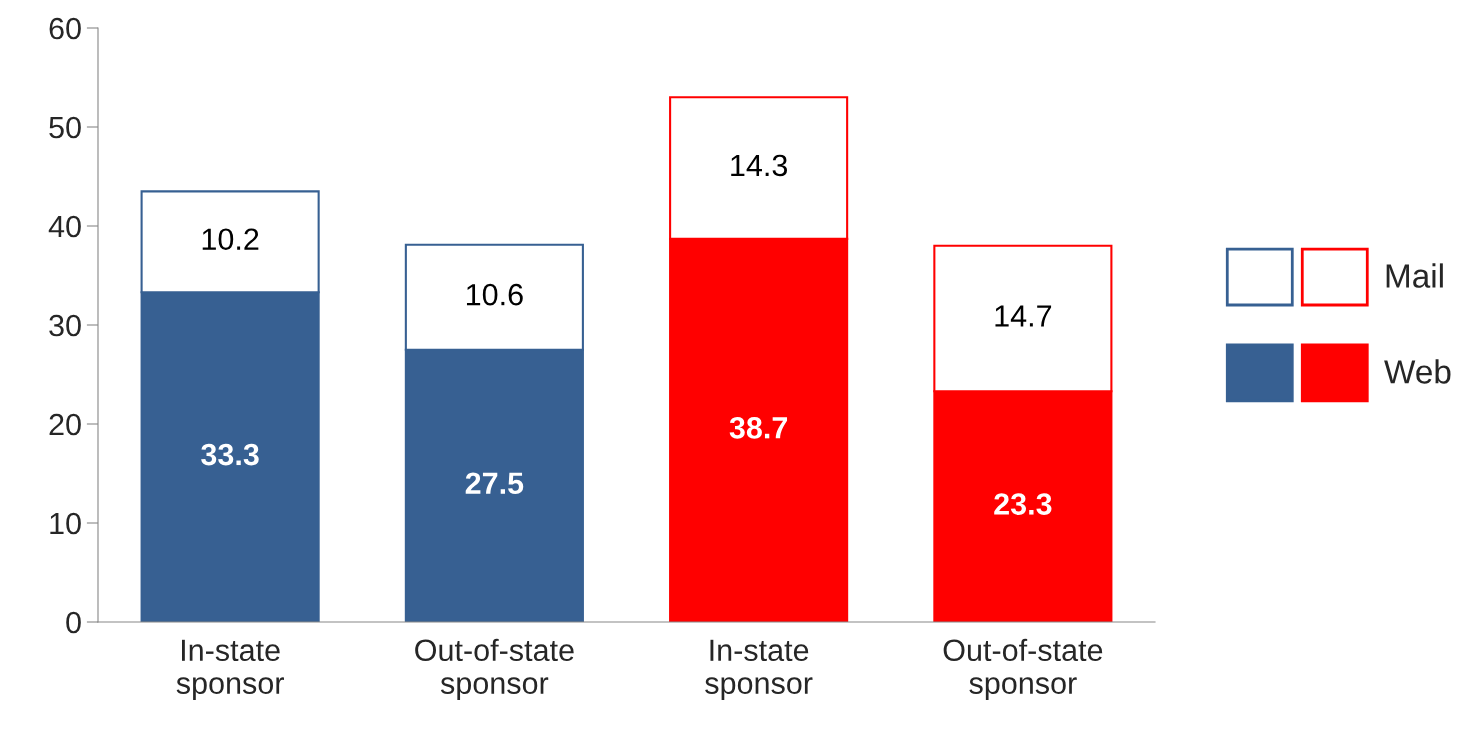 This screenshot has height=743, width=1484. Describe the element at coordinates (65, 424) in the screenshot. I see `y-tick-label: 20` at that location.